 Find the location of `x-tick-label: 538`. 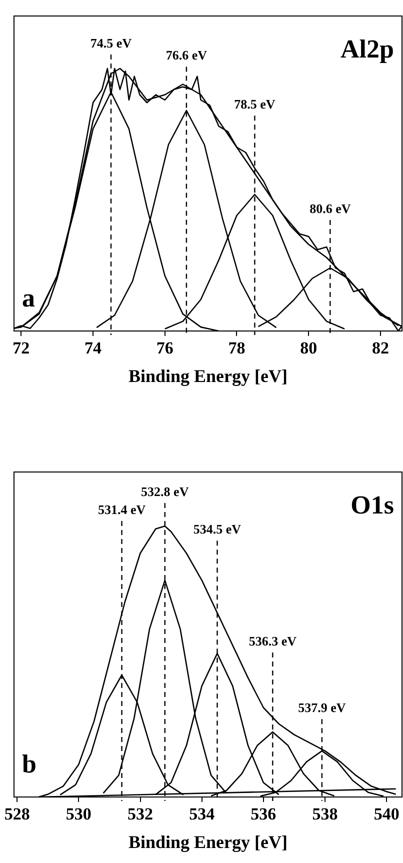

x-tick-label: 538 is located at coordinates (325, 814).